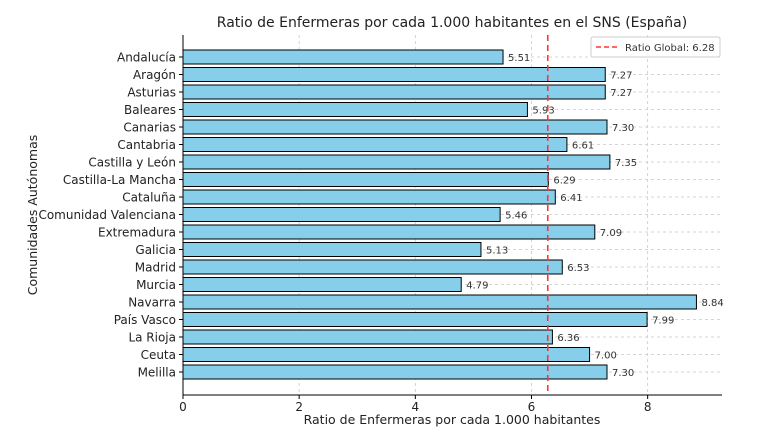 Image resolution: width=775 pixels, height=438 pixels. What do you see at coordinates (155, 268) in the screenshot?
I see `y-tick-label: Madrid` at bounding box center [155, 268].